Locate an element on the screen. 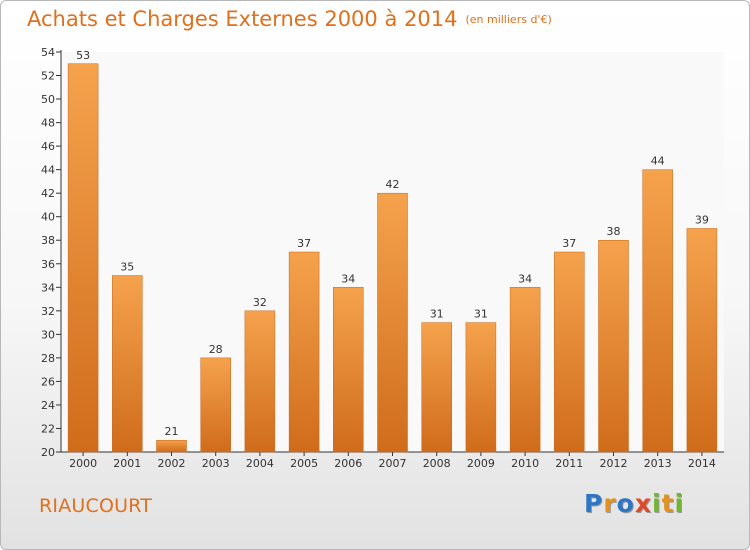 The height and width of the screenshot is (550, 750). x-tick-label: 2001 is located at coordinates (127, 463).